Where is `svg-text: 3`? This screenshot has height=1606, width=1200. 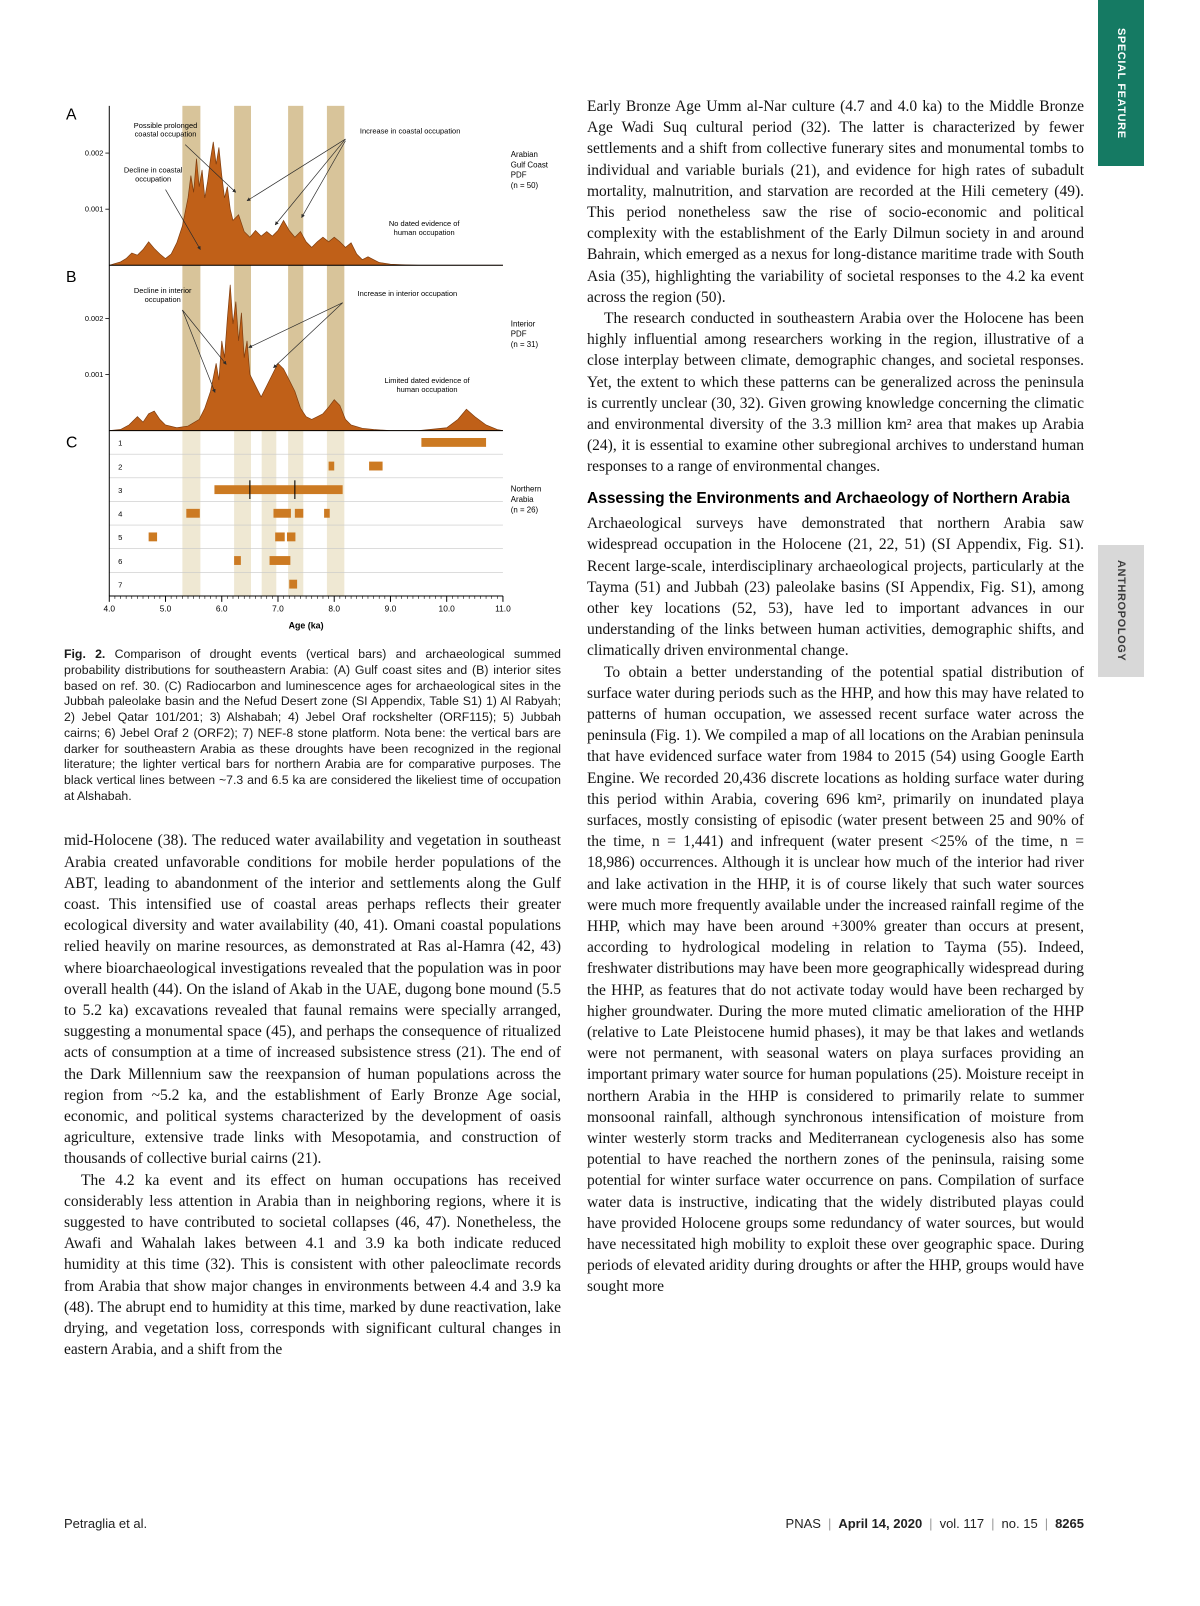
svg-text: 3 is located at coordinates (120, 490).